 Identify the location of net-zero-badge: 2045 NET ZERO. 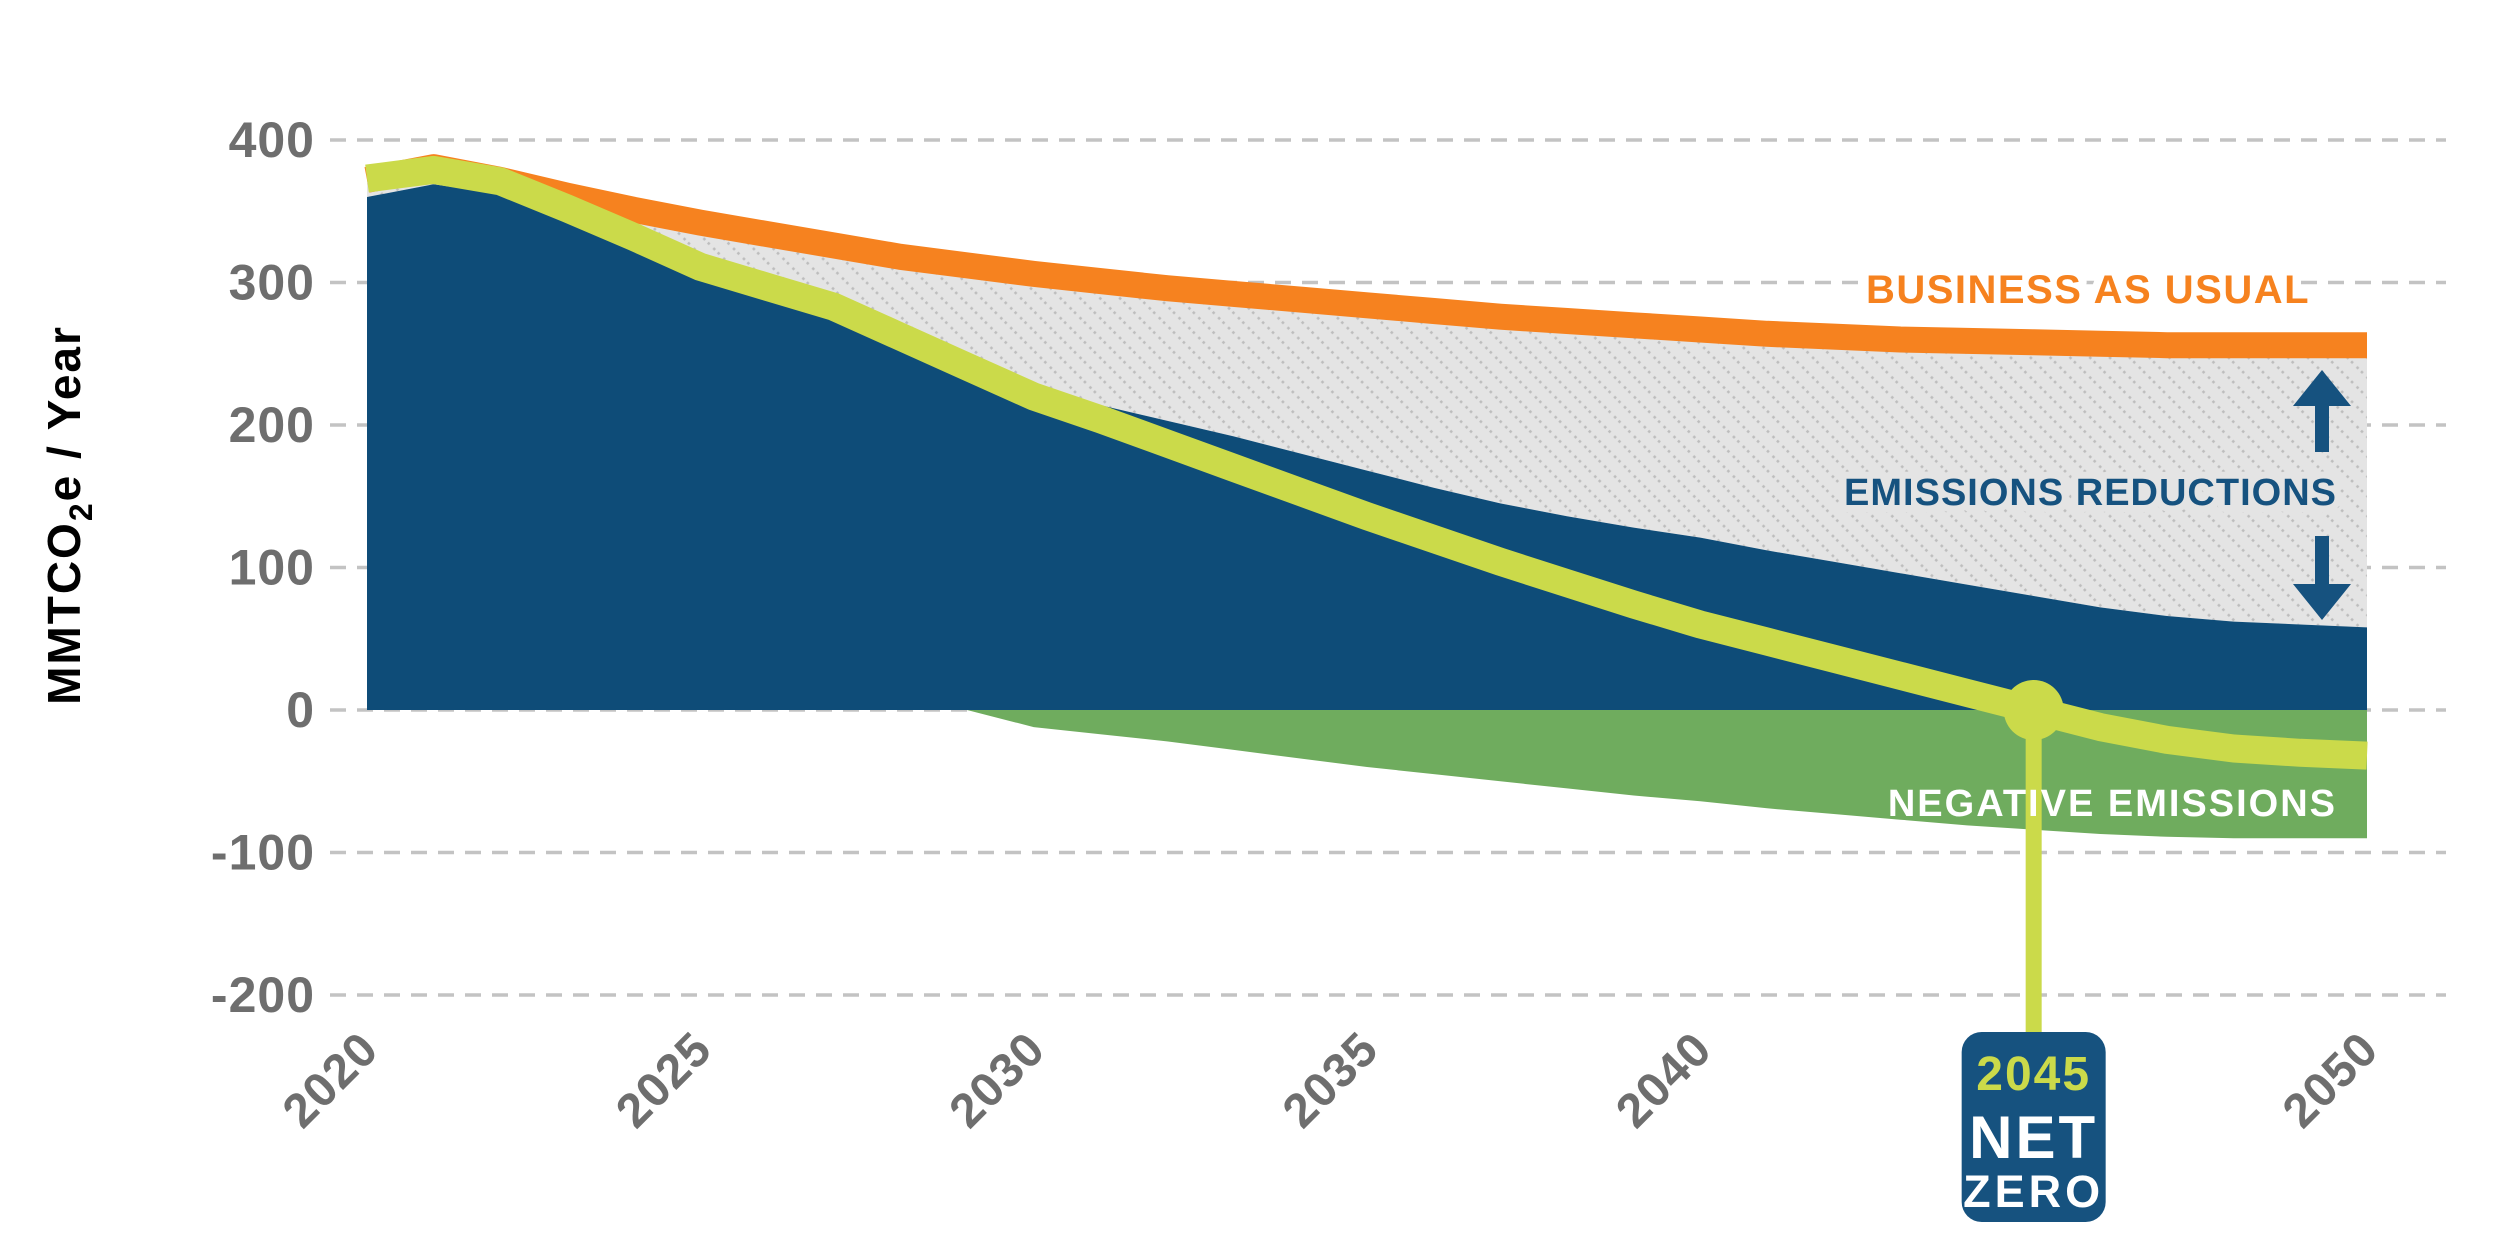
(2033, 1127).